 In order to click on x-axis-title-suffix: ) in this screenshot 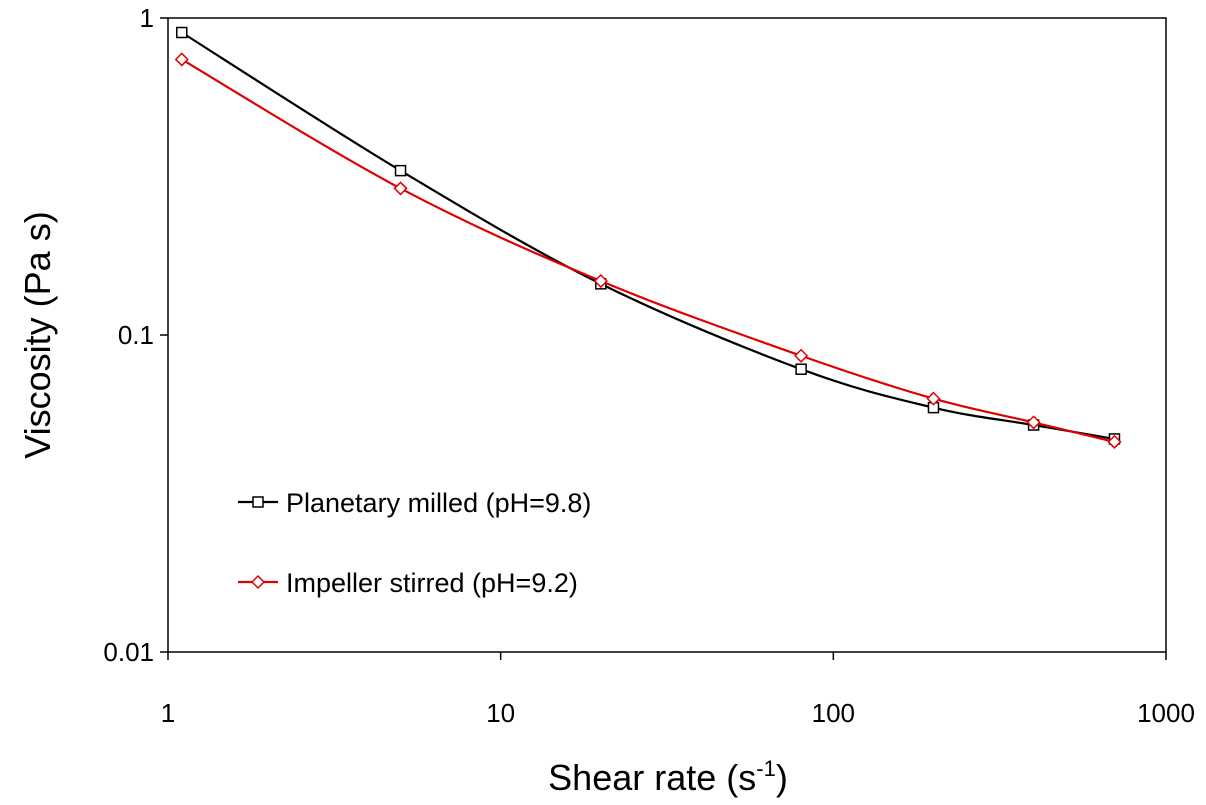, I will do `click(782, 777)`.